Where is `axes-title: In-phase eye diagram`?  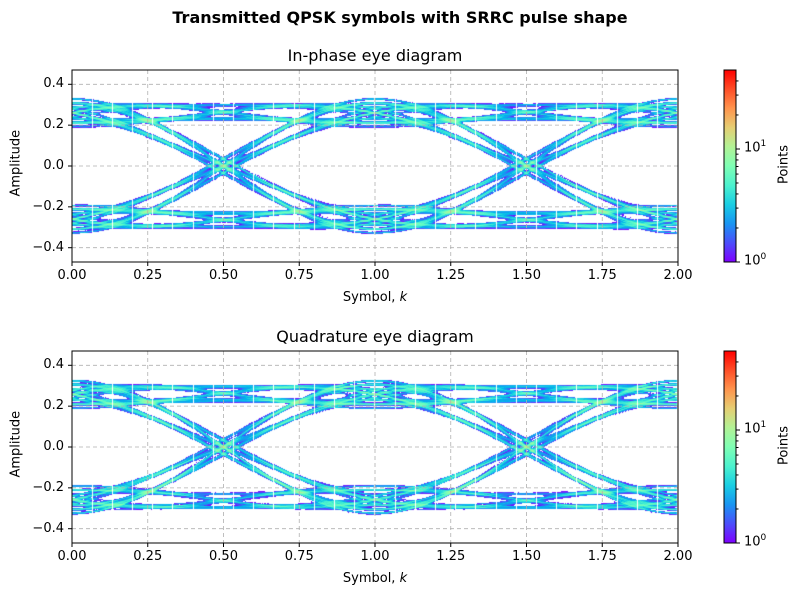
axes-title: In-phase eye diagram is located at coordinates (375, 55).